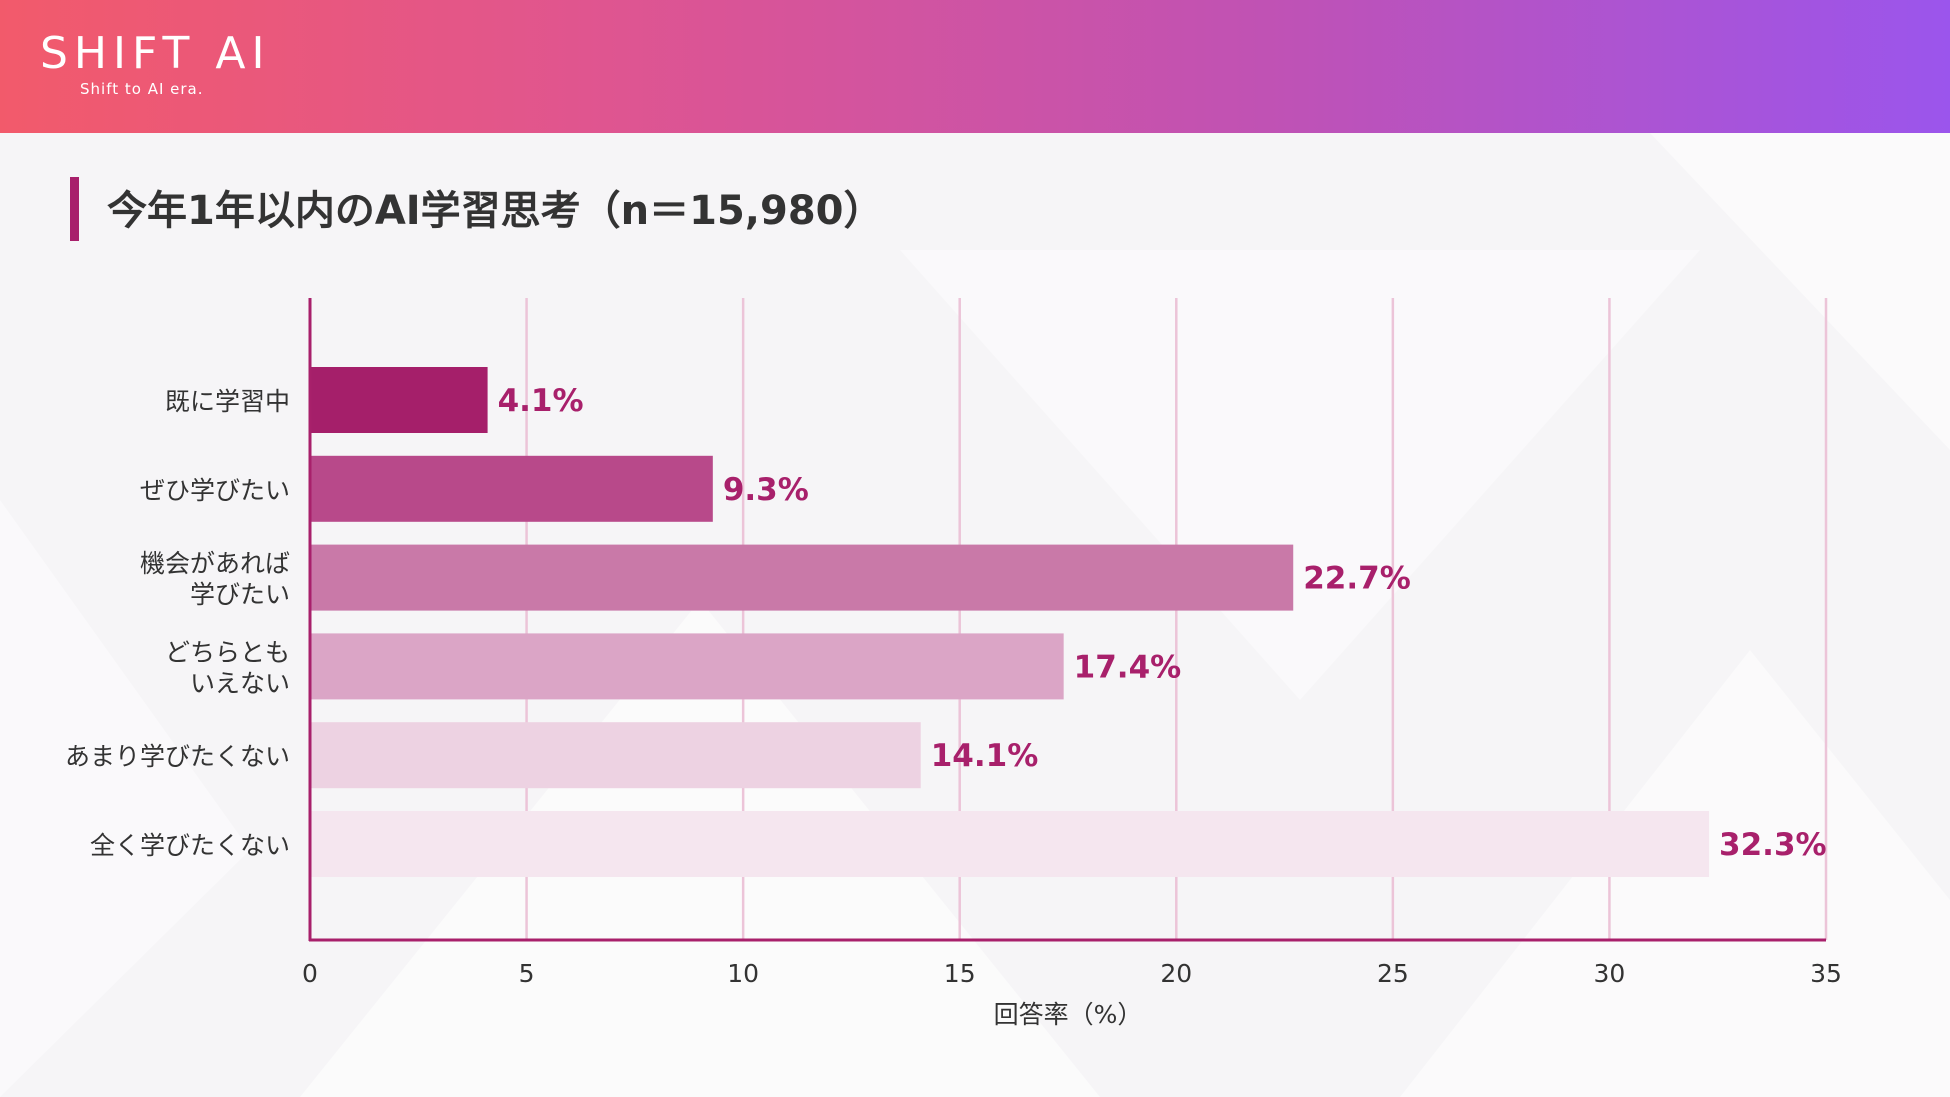 Image resolution: width=1950 pixels, height=1097 pixels. What do you see at coordinates (215, 563) in the screenshot?
I see `category-label-2-0: 機会があれば` at bounding box center [215, 563].